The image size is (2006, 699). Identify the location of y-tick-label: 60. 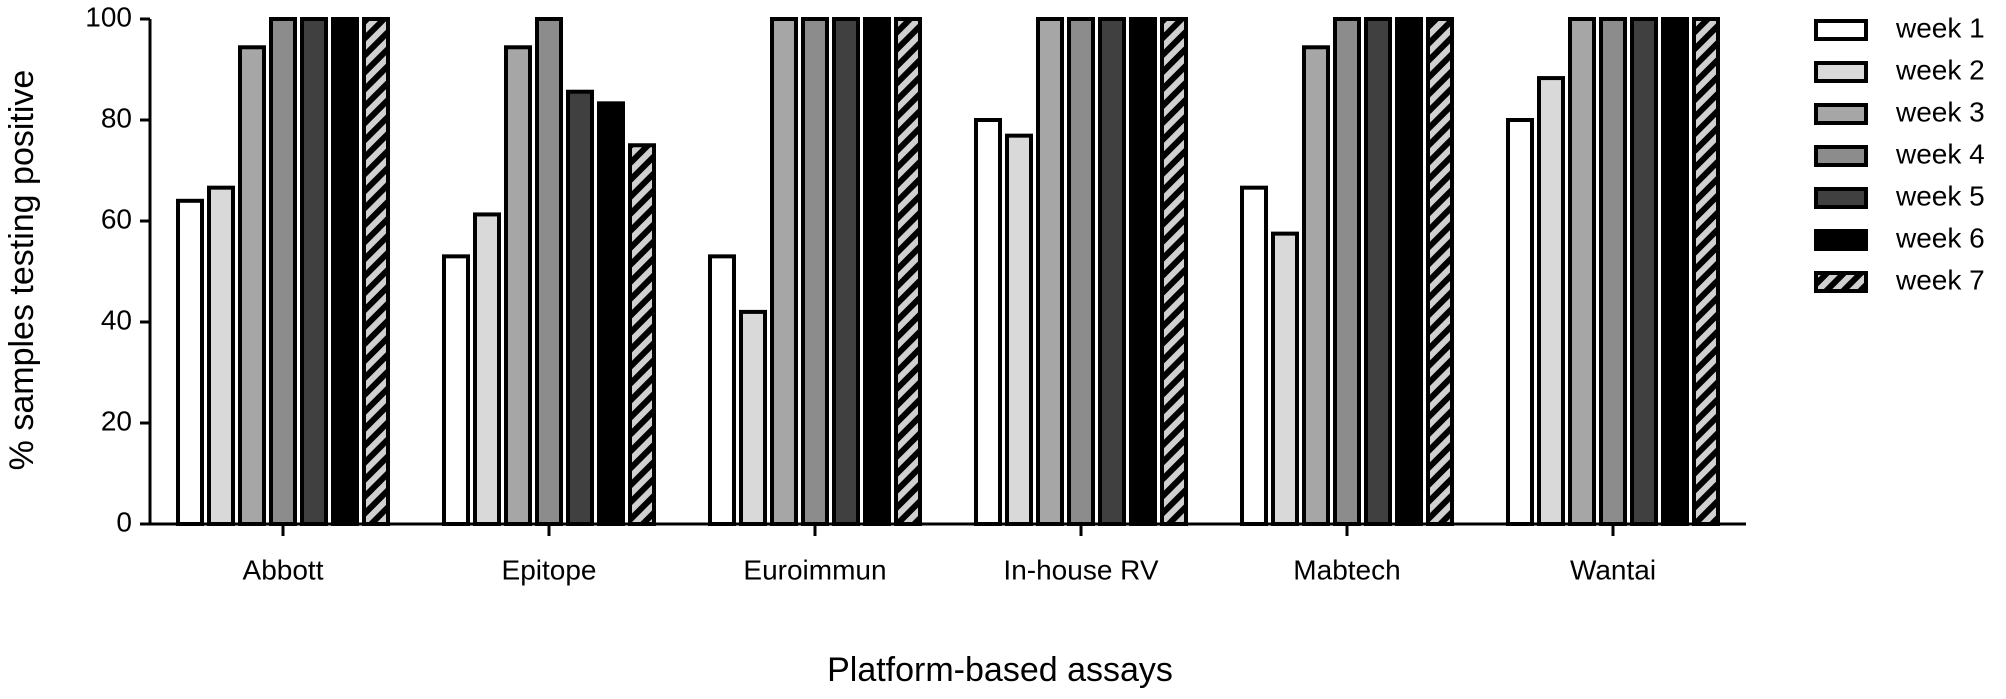
(116, 218).